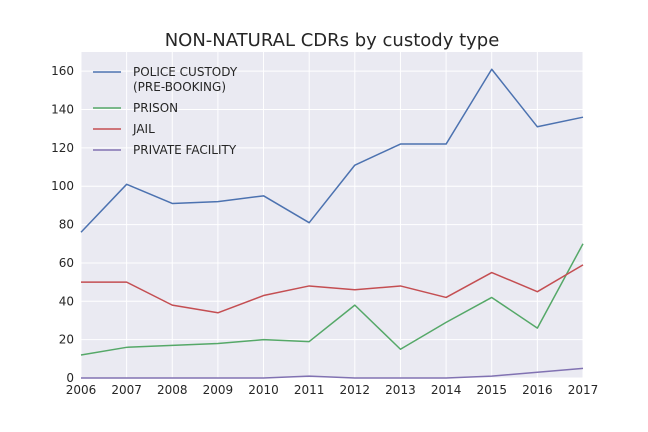  Describe the element at coordinates (62, 148) in the screenshot. I see `y-tick-label: 120` at that location.